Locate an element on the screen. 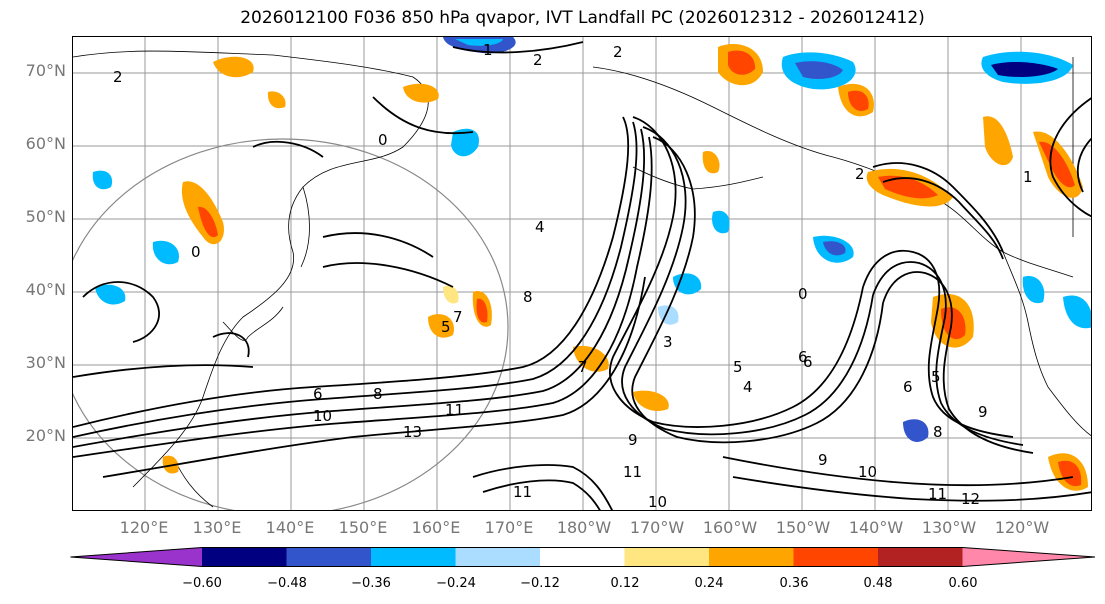 This screenshot has height=604, width=1105. colorbar-tick: −0.24 is located at coordinates (456, 583).